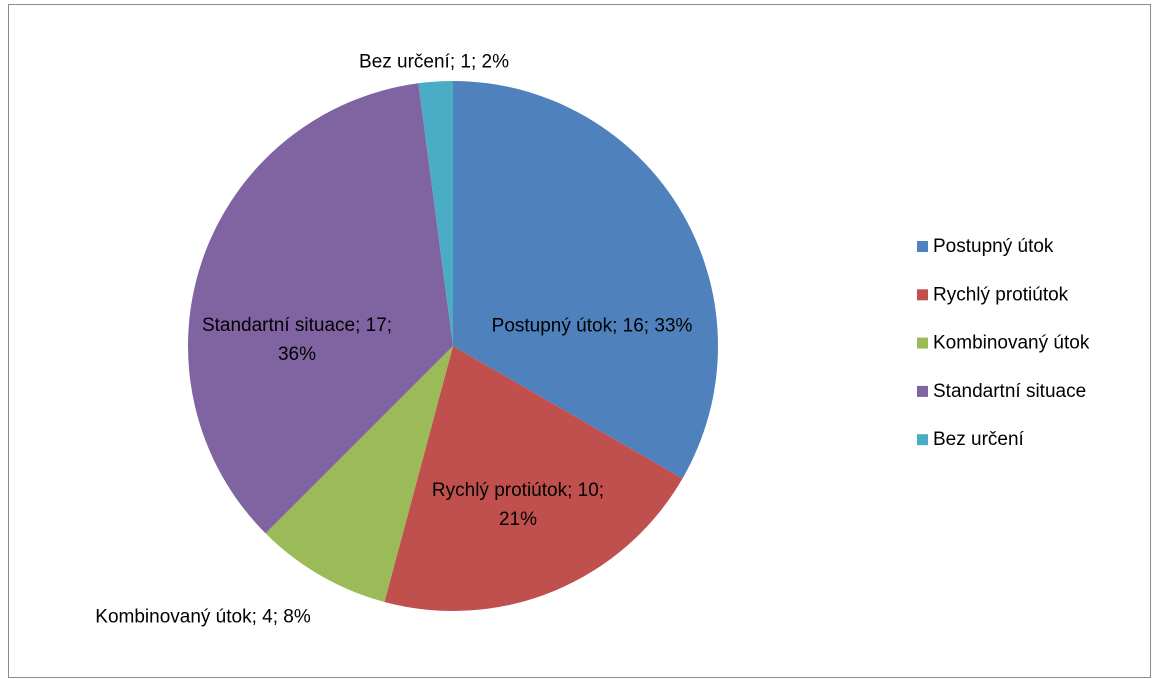  What do you see at coordinates (592, 326) in the screenshot?
I see `data-label: Postupný útok; 16; 33%` at bounding box center [592, 326].